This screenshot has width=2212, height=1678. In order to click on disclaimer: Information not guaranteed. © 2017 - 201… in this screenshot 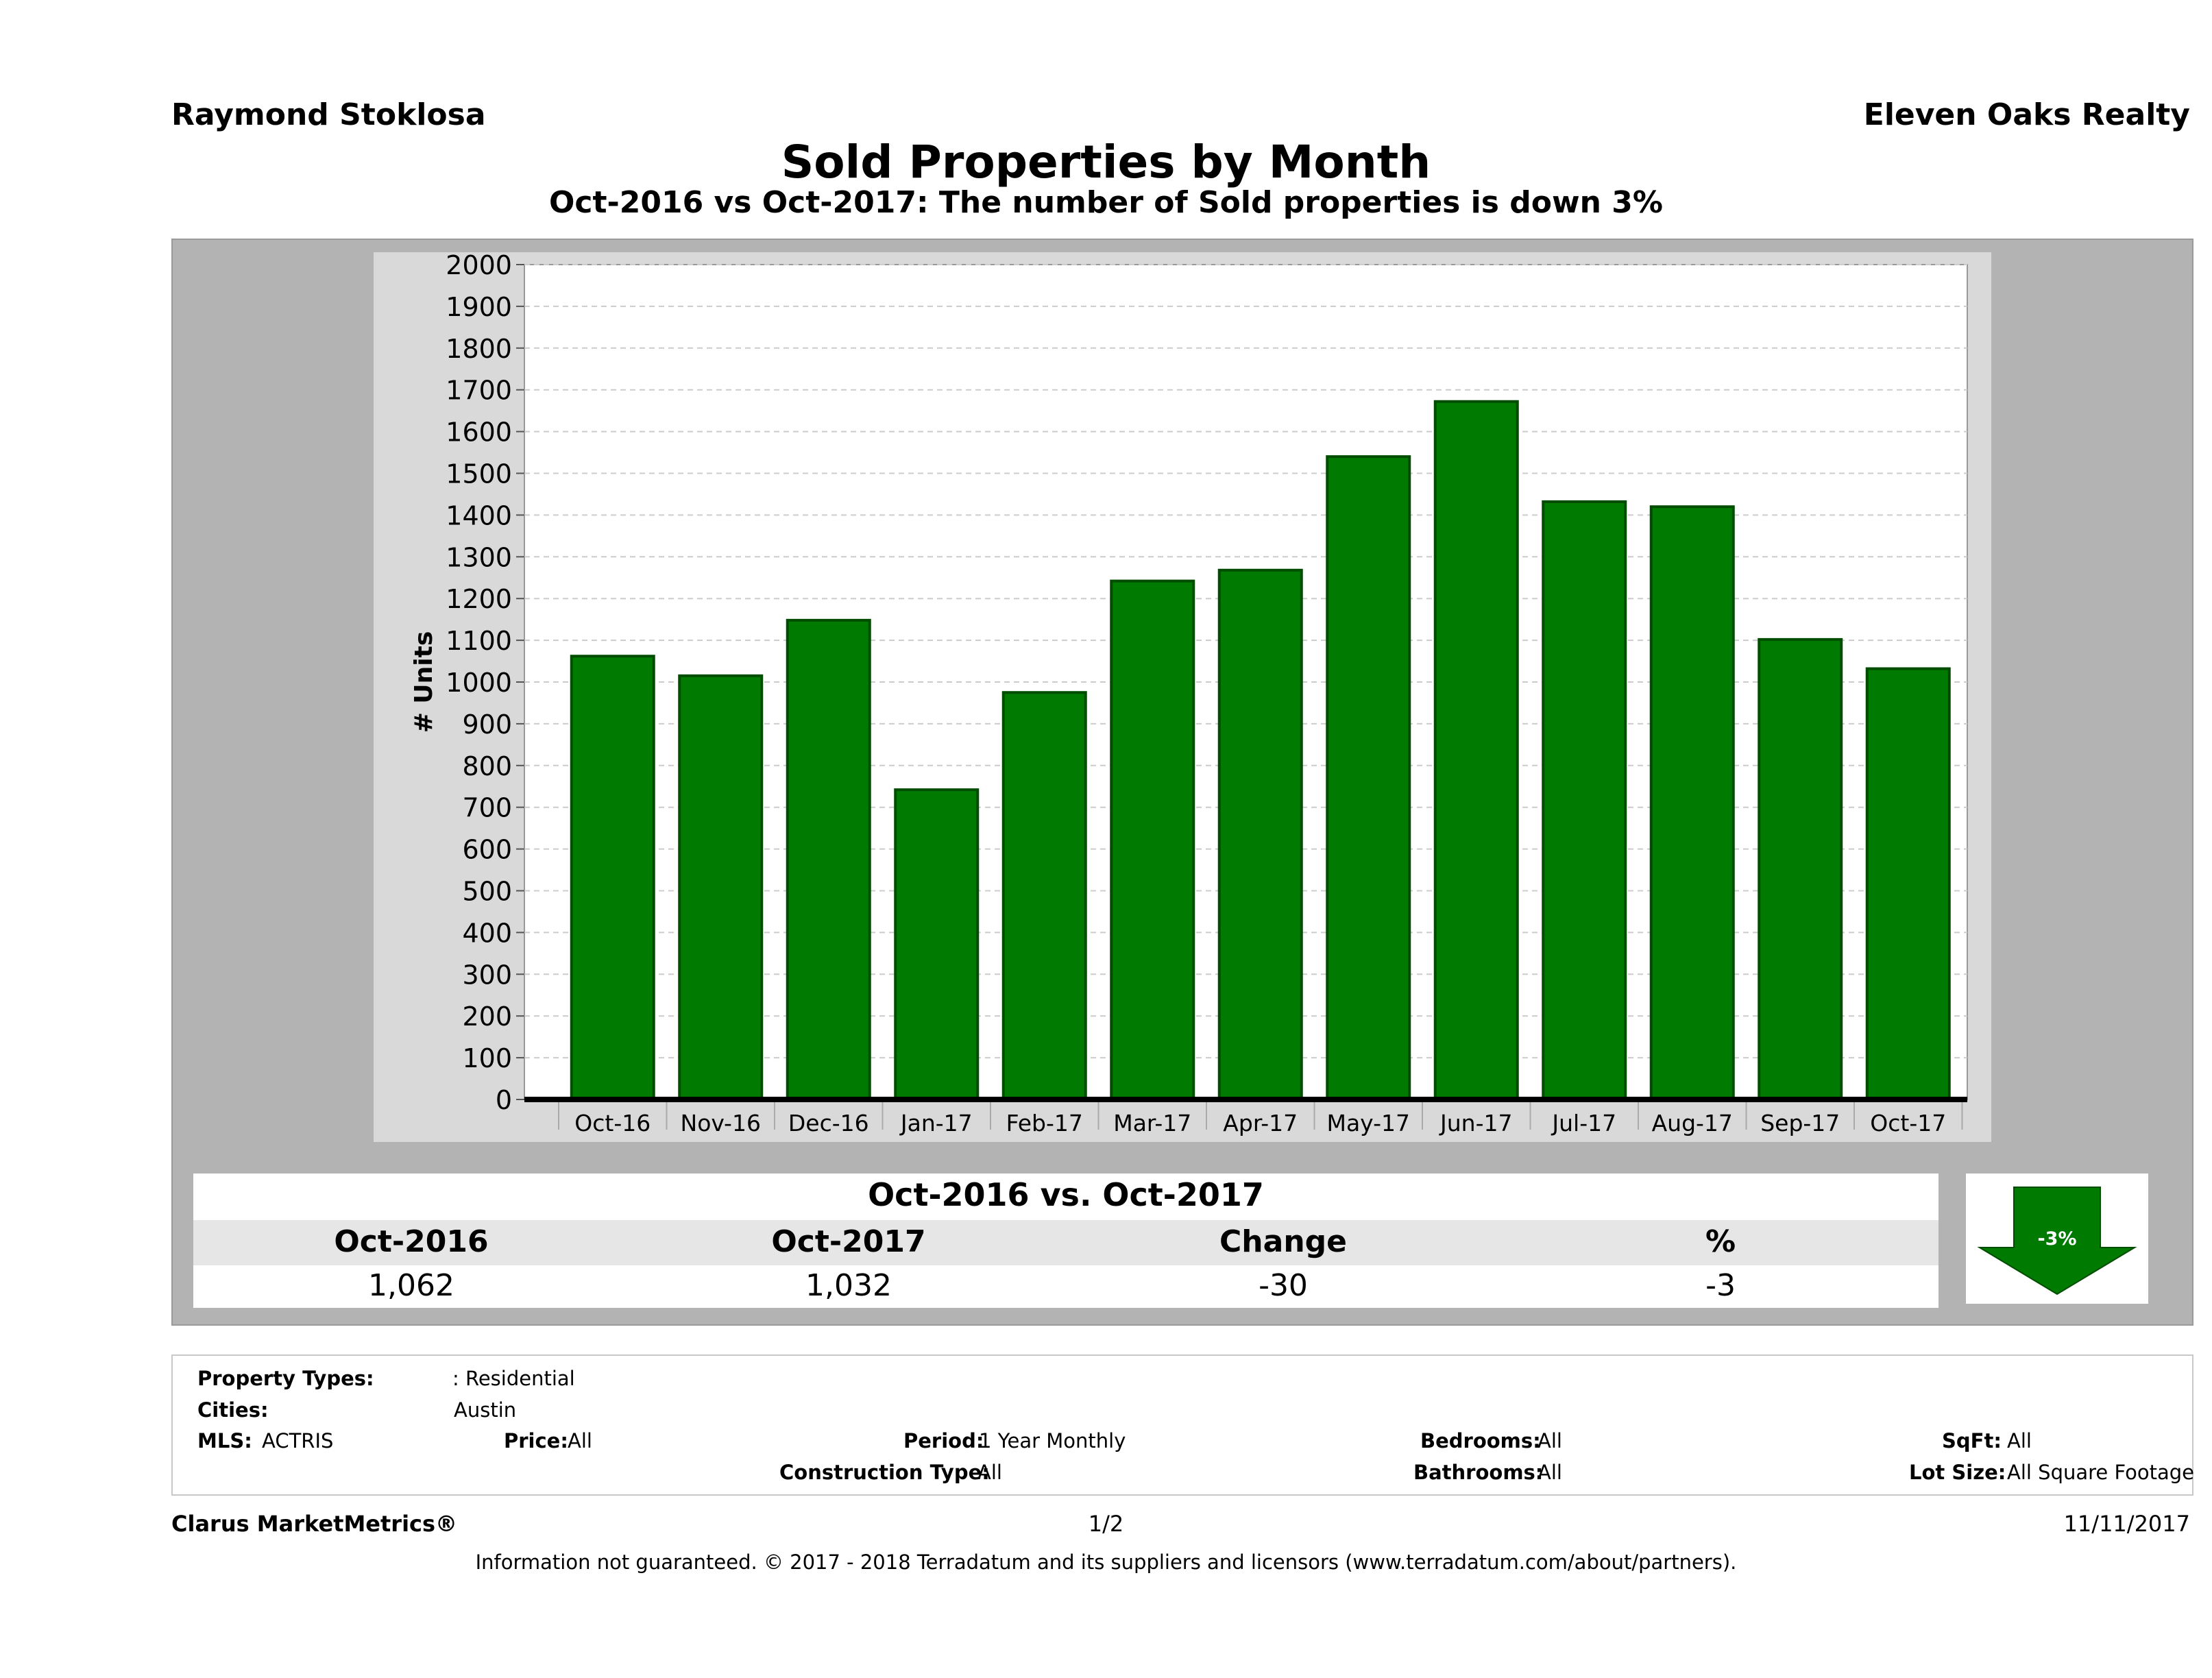, I will do `click(1106, 1562)`.